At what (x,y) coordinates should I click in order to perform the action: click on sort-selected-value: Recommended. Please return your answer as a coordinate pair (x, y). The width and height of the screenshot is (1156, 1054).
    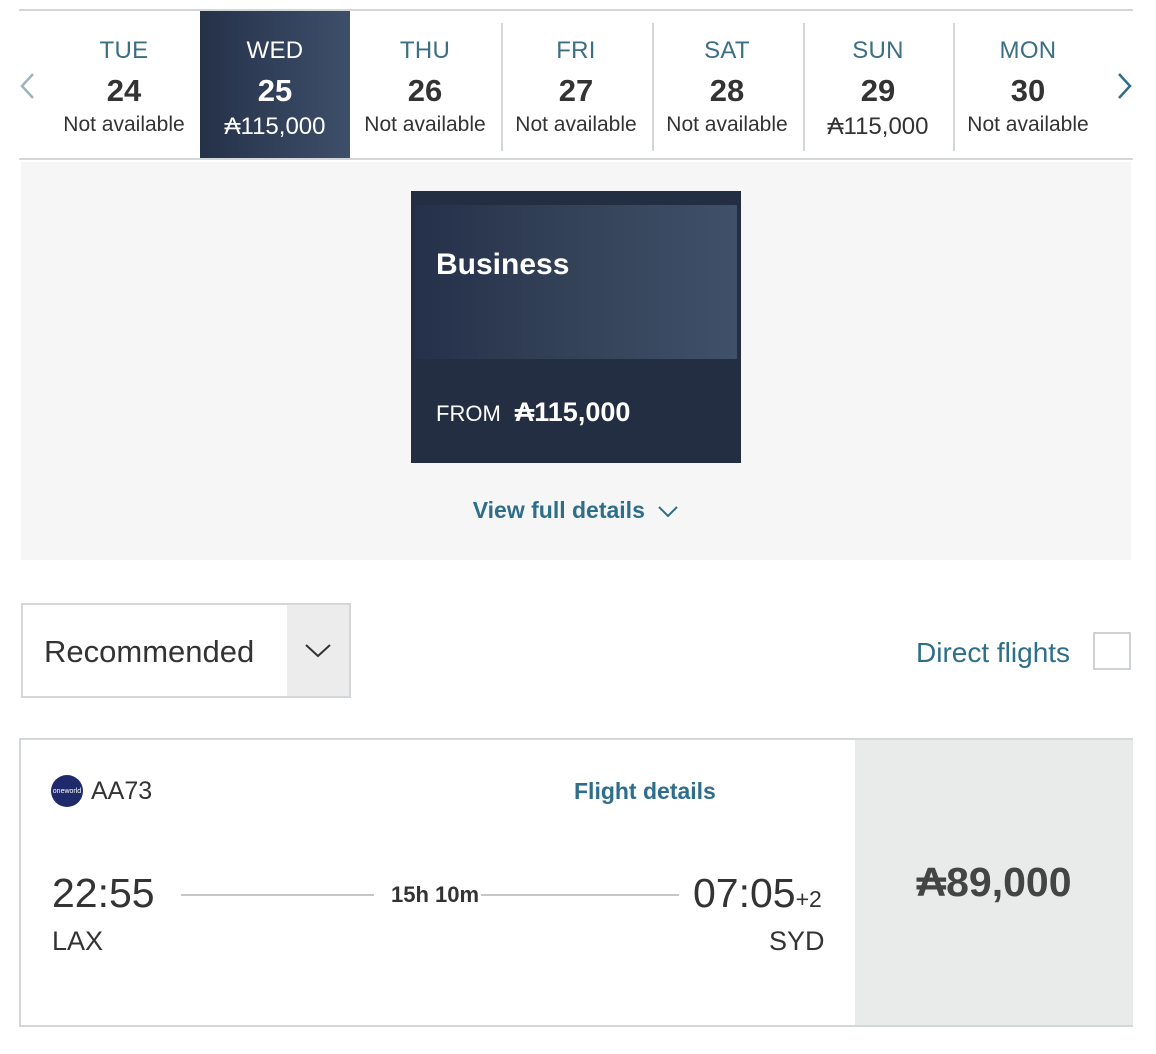
    Looking at the image, I should click on (149, 651).